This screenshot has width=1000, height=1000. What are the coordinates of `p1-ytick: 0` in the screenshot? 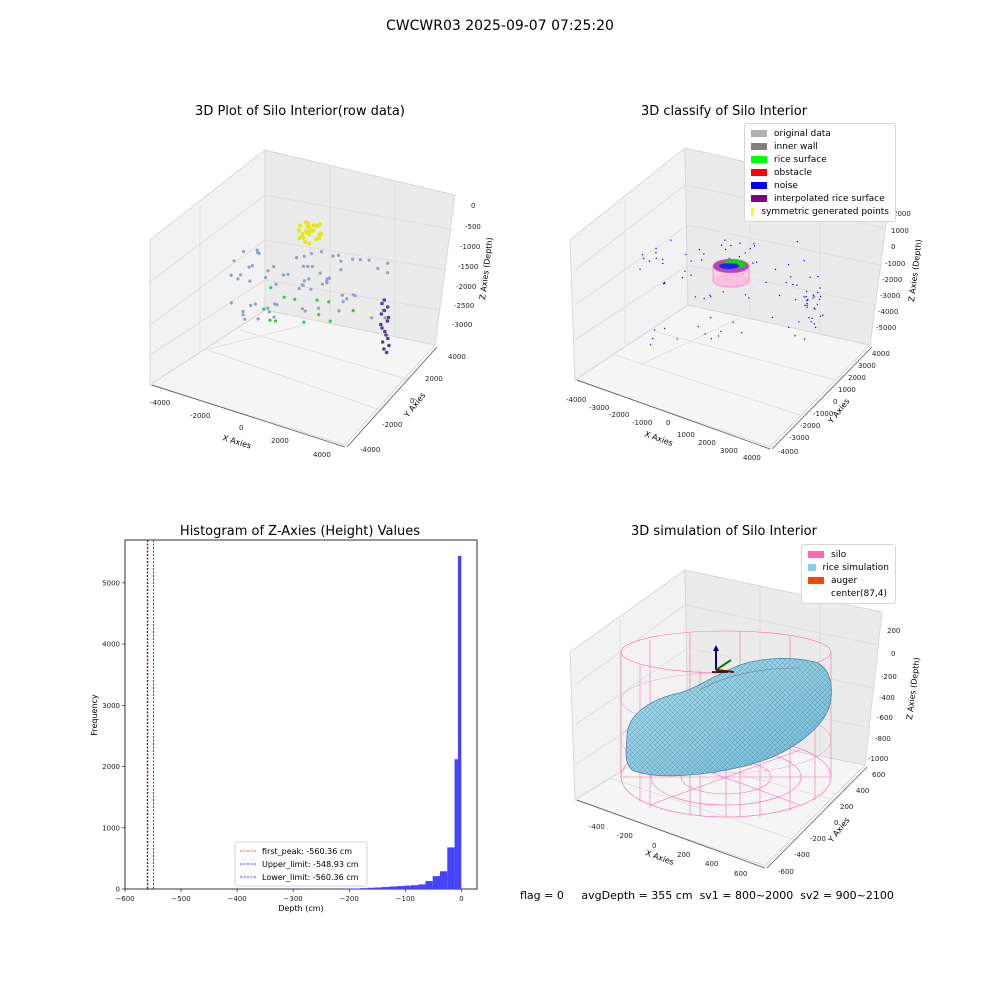 It's located at (412, 401).